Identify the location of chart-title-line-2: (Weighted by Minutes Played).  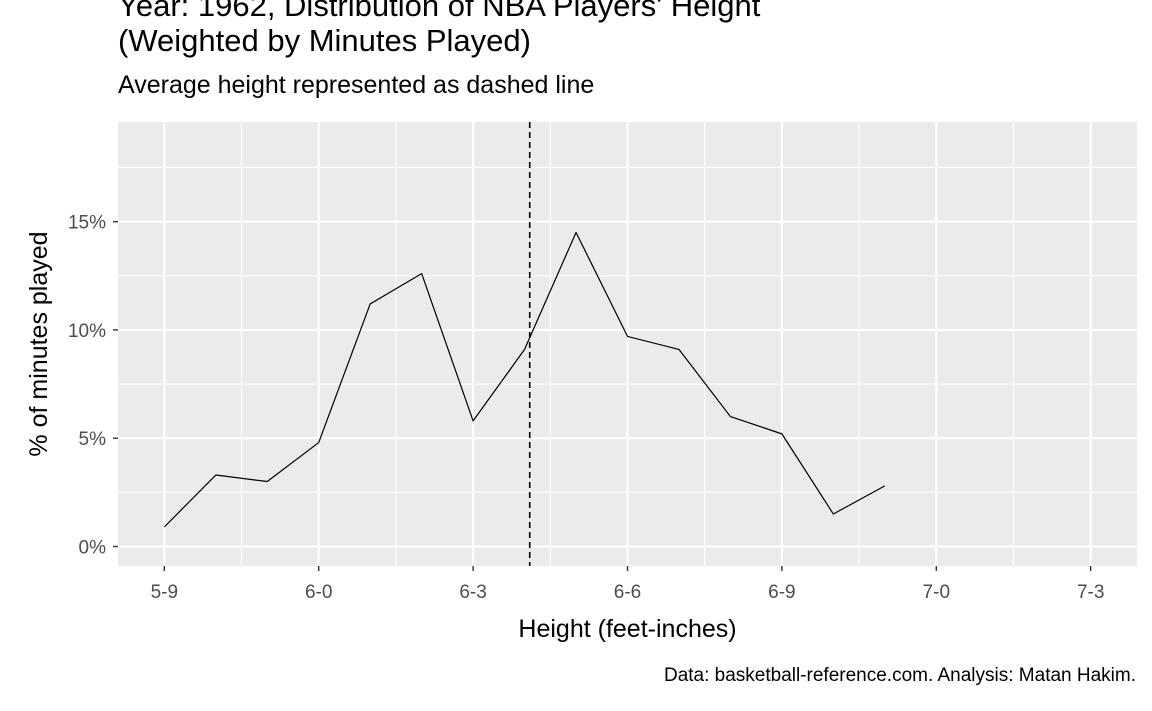
(324, 40).